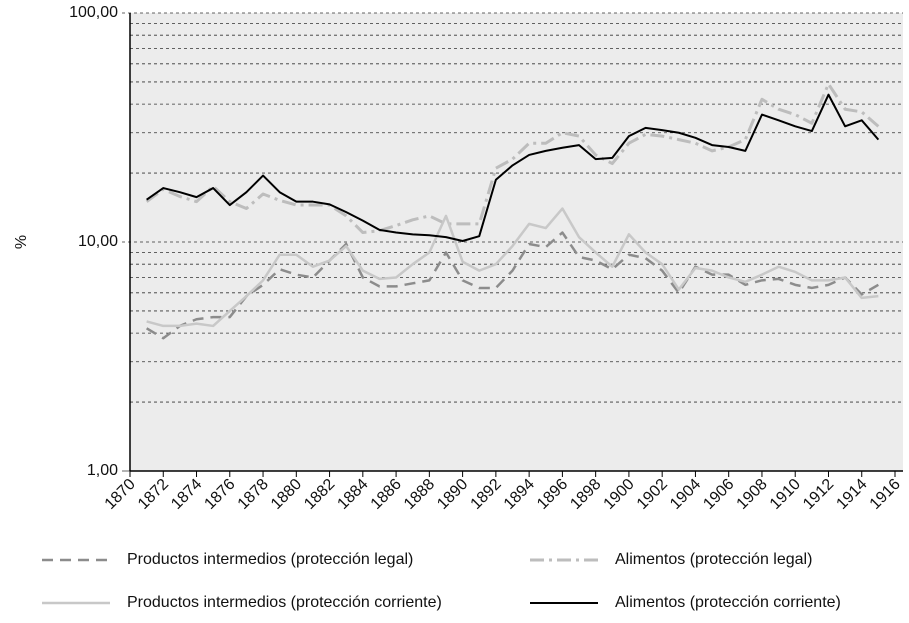 The height and width of the screenshot is (623, 909). I want to click on x-tick-label: 1906, so click(718, 494).